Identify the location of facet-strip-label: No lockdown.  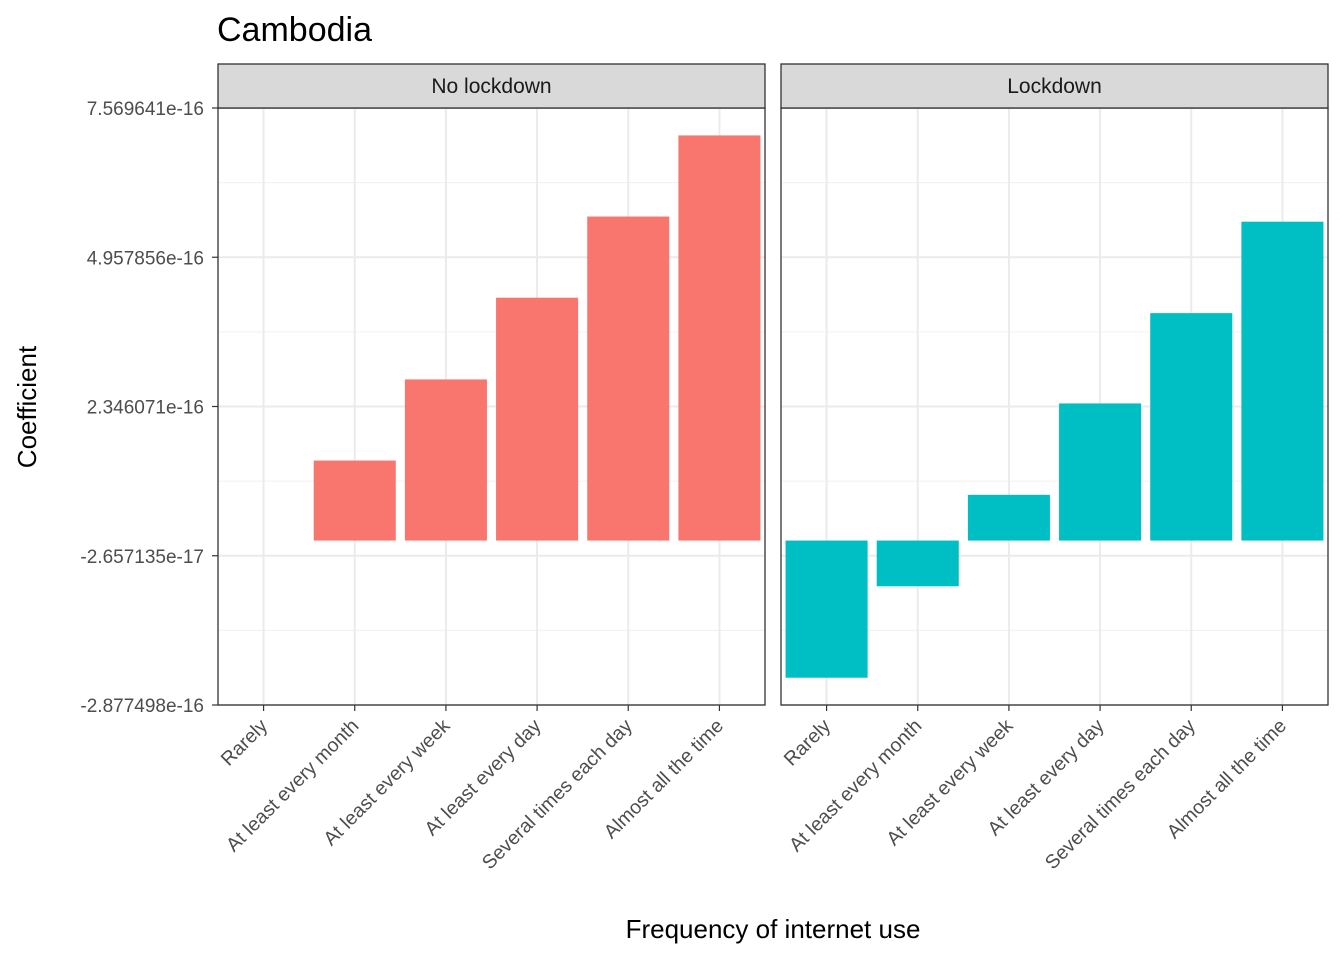
(491, 86).